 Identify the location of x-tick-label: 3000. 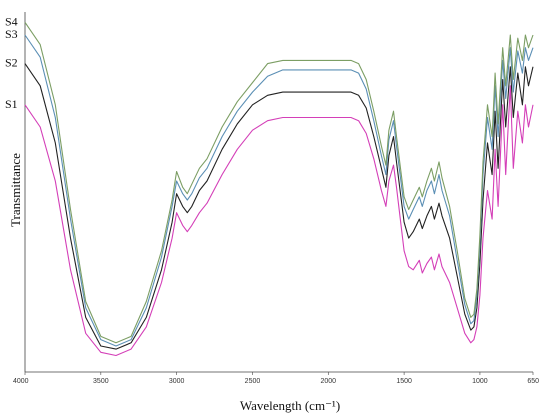
(177, 381).